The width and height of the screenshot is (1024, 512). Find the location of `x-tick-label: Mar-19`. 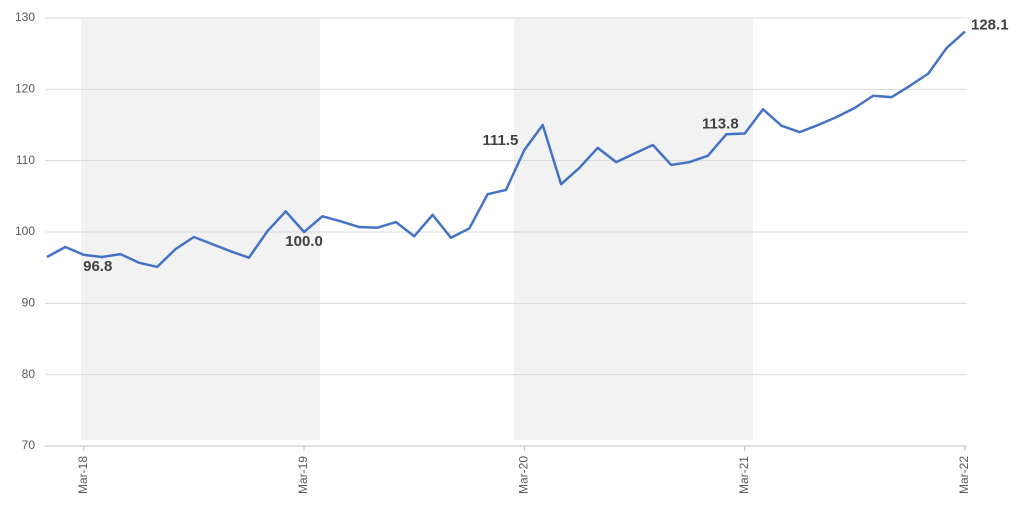

x-tick-label: Mar-19 is located at coordinates (303, 475).